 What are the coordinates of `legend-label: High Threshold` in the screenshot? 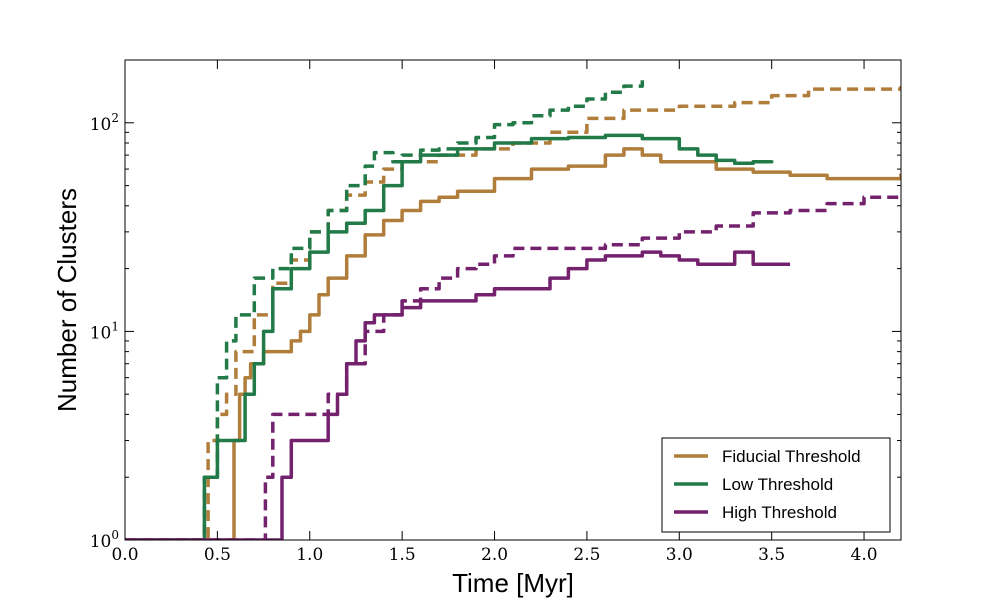 It's located at (779, 512).